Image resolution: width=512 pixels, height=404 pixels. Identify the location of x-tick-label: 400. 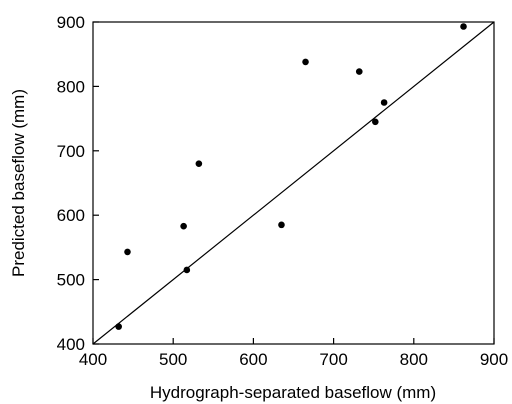
(93, 359).